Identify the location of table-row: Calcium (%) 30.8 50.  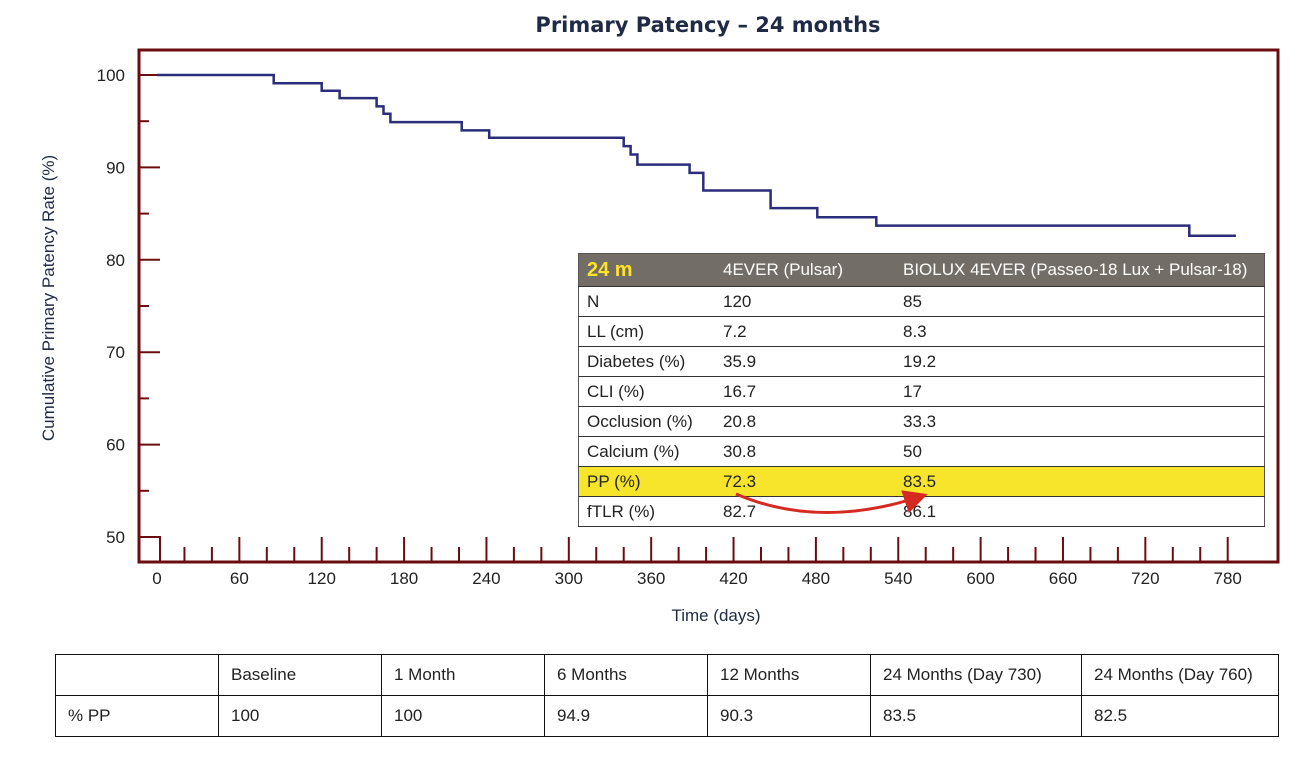
(921, 451).